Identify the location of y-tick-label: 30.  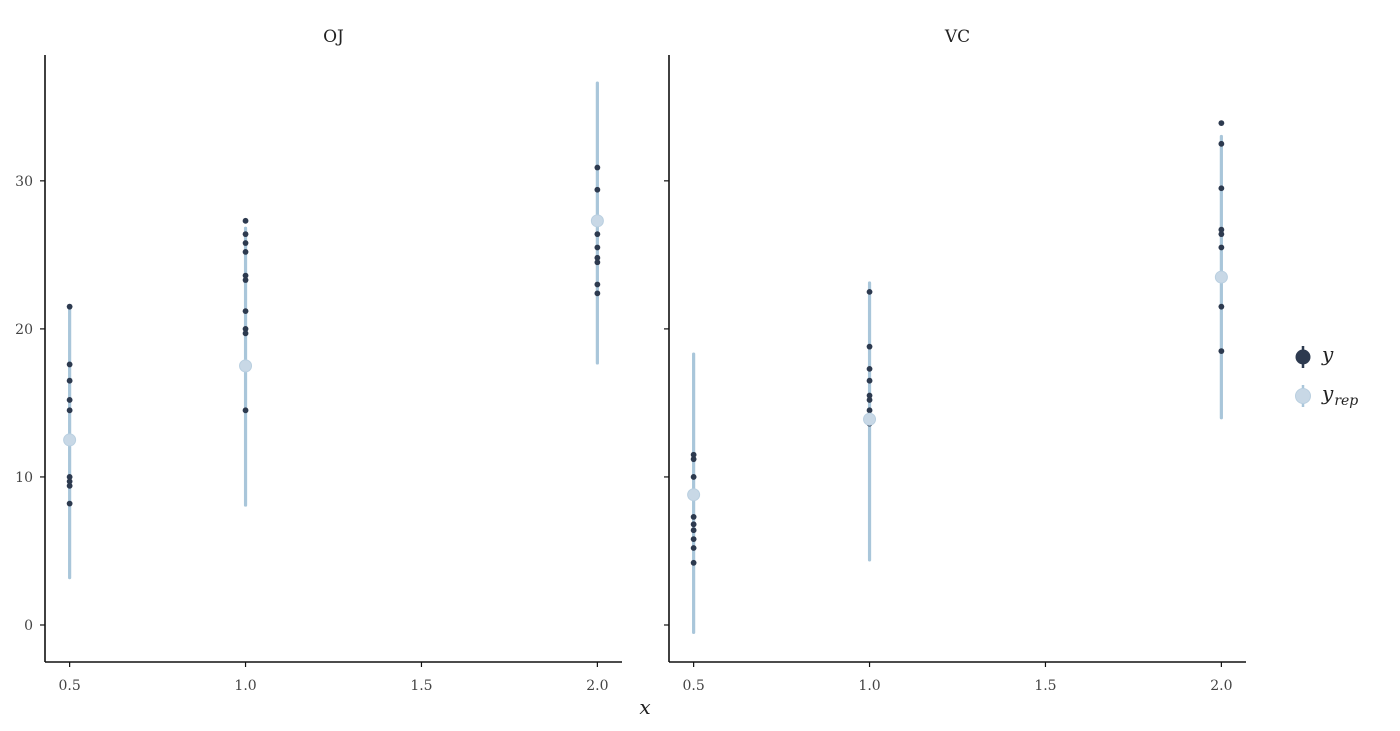
(24, 182).